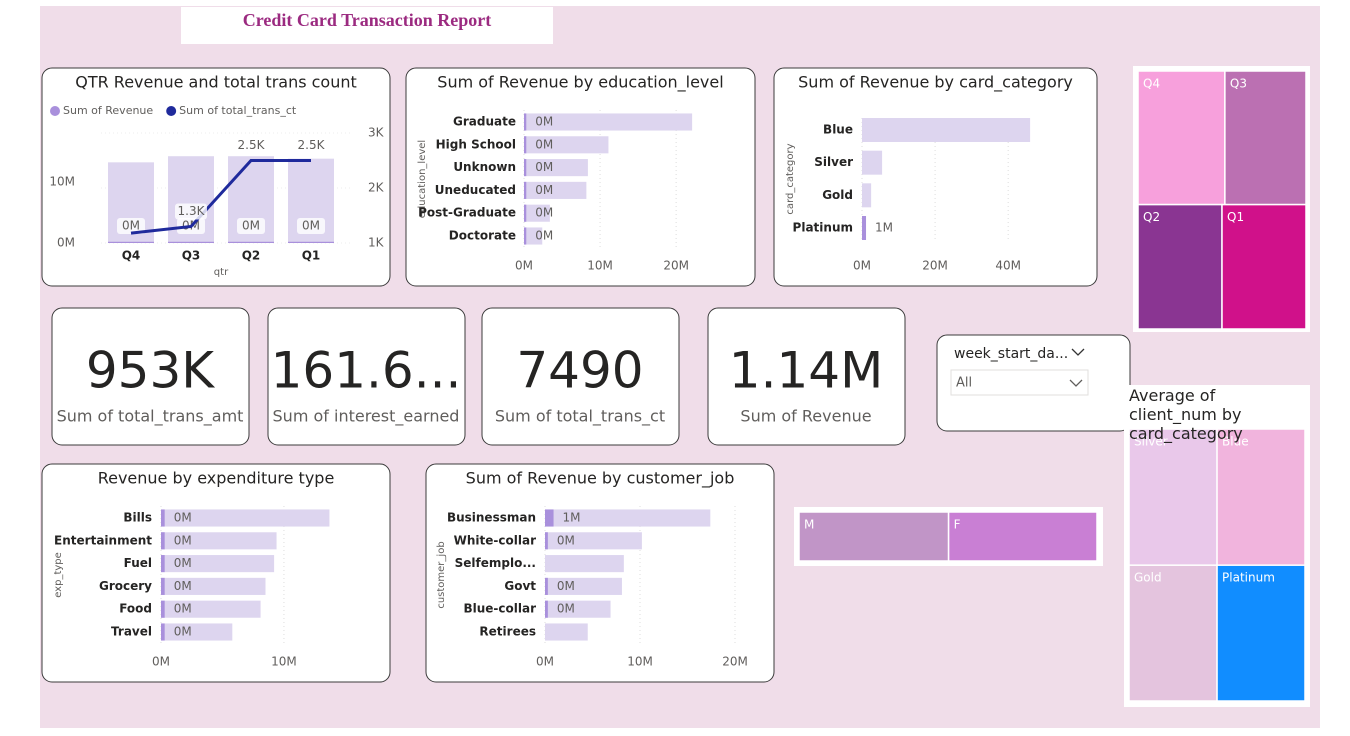 This screenshot has height=736, width=1350. Describe the element at coordinates (484, 167) in the screenshot. I see `y-tick-label: Unknown` at that location.